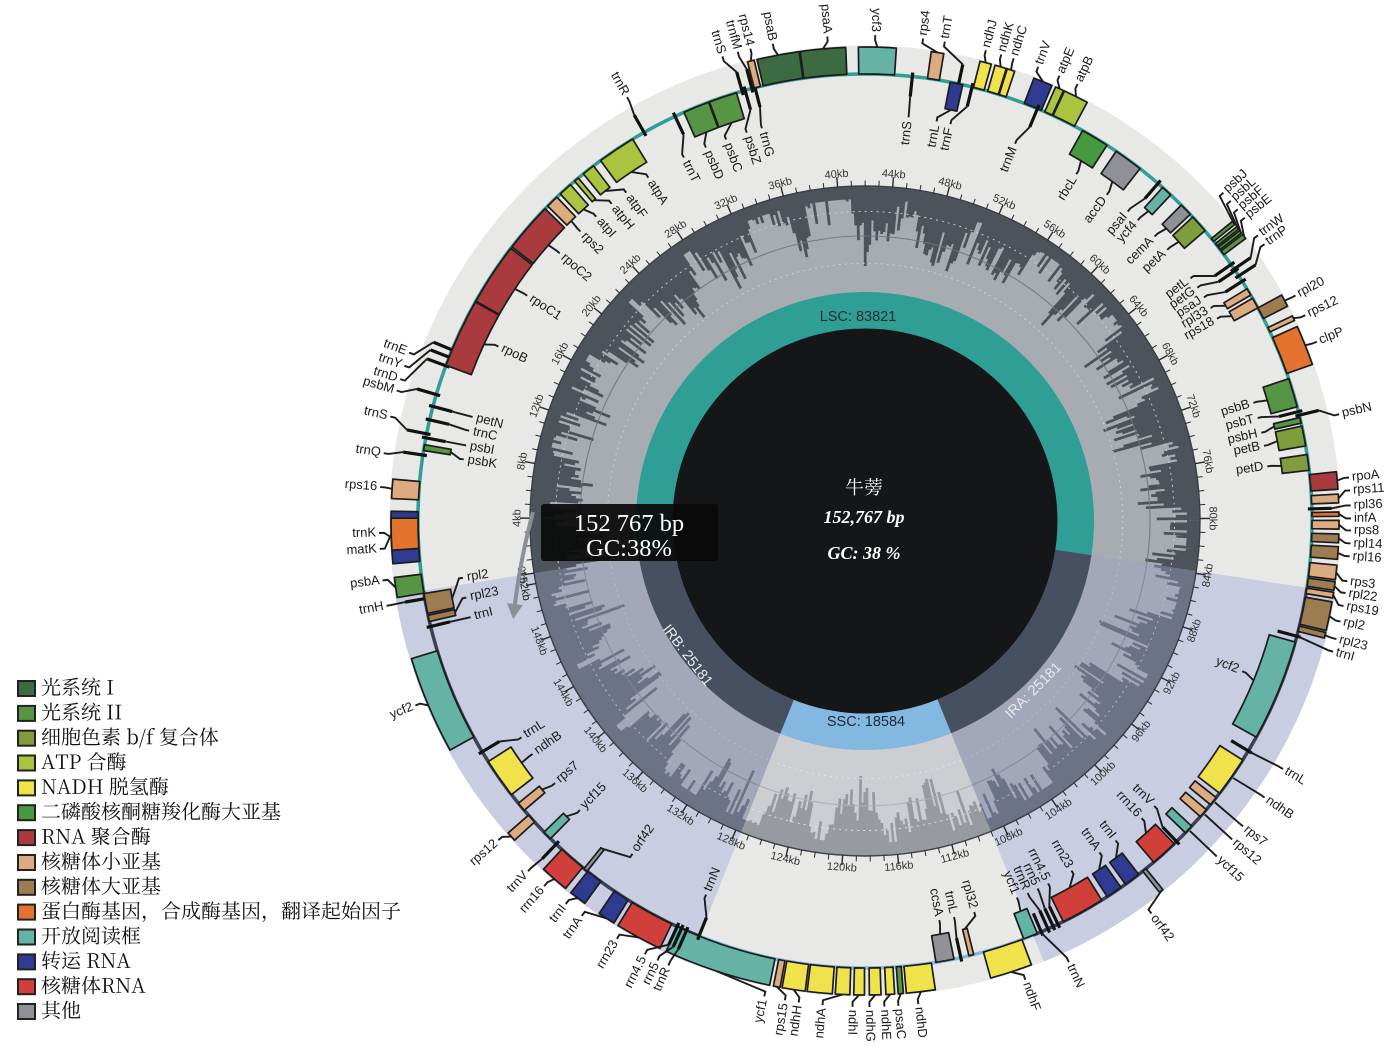 This screenshot has width=1386, height=1046. What do you see at coordinates (517, 518) in the screenshot?
I see `svg-text: 4kb` at bounding box center [517, 518].